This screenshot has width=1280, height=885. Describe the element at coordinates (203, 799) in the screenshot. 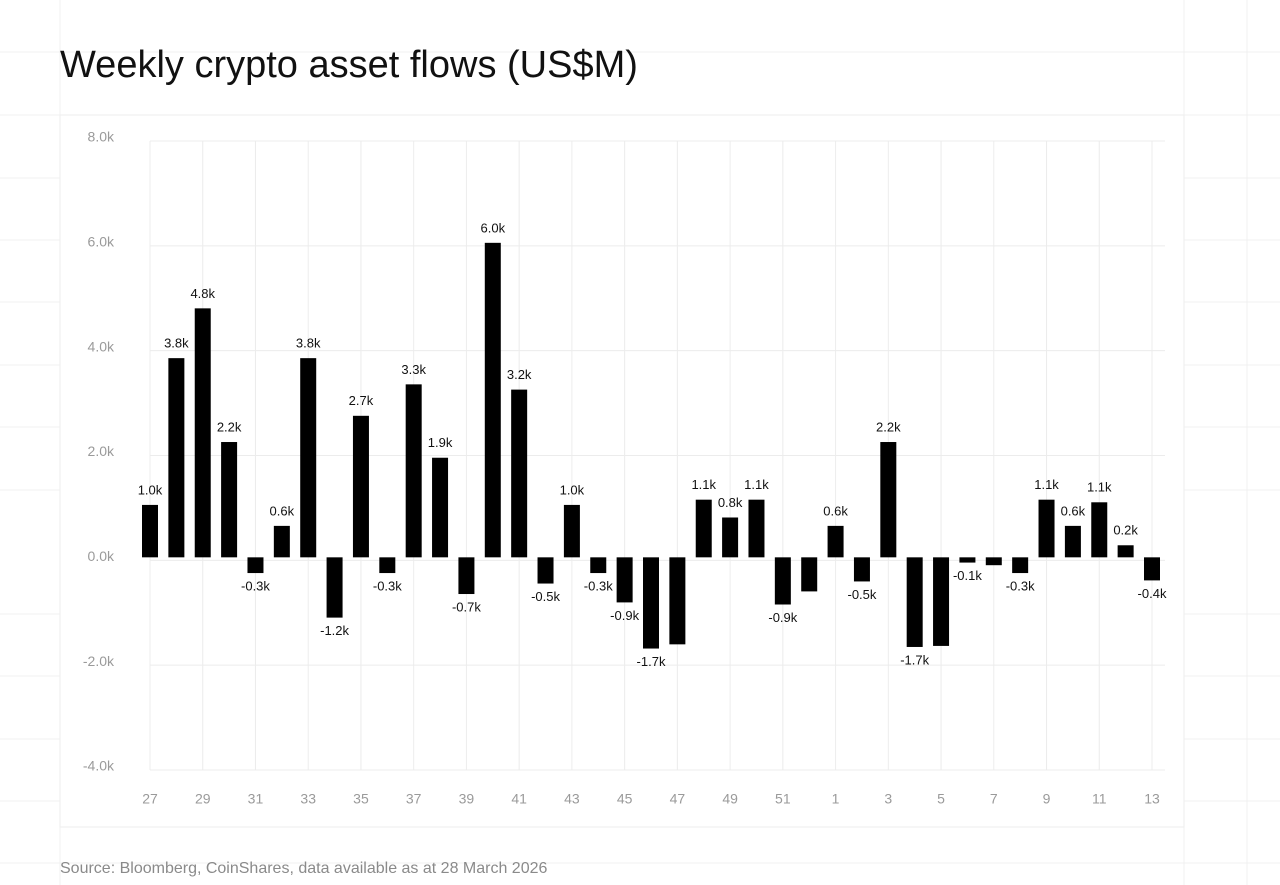

I see `x-tick-label: 29` at that location.